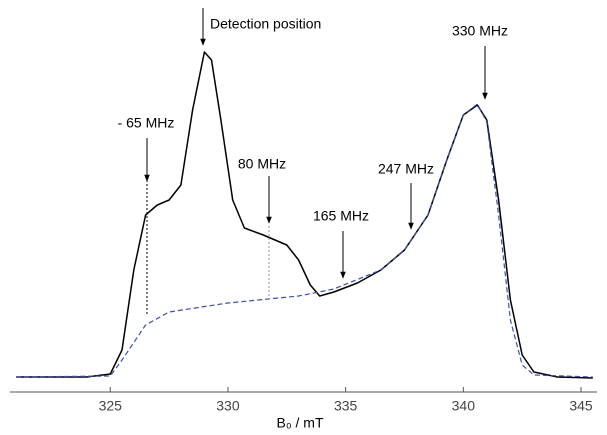 This screenshot has height=435, width=607. I want to click on annotation: 165 MHz, so click(341, 216).